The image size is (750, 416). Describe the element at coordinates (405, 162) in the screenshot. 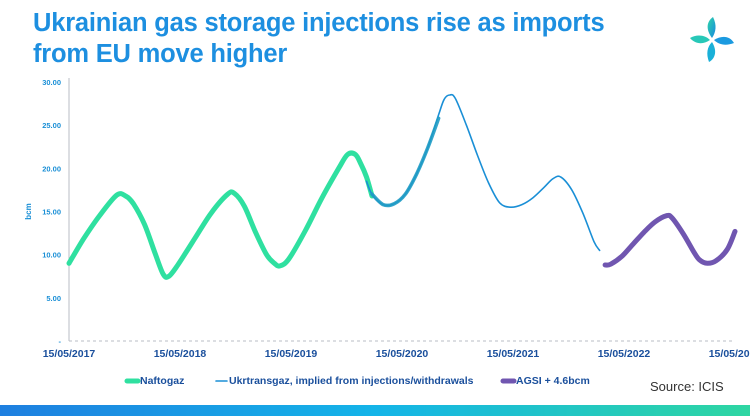

I see `series-line-naftogaz-overlay` at that location.